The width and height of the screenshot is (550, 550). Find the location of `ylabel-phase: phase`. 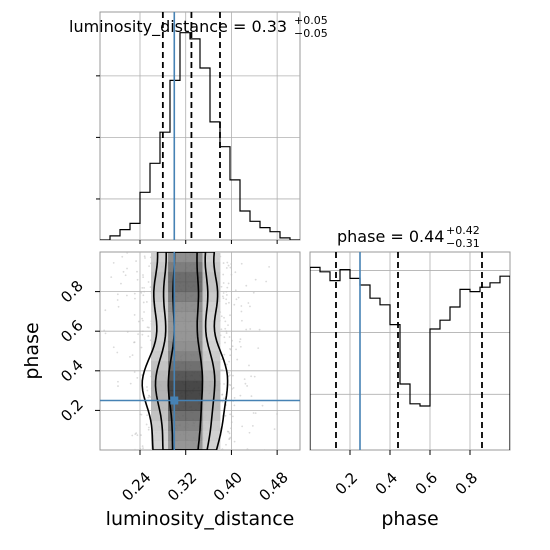

ylabel-phase: phase is located at coordinates (32, 350).